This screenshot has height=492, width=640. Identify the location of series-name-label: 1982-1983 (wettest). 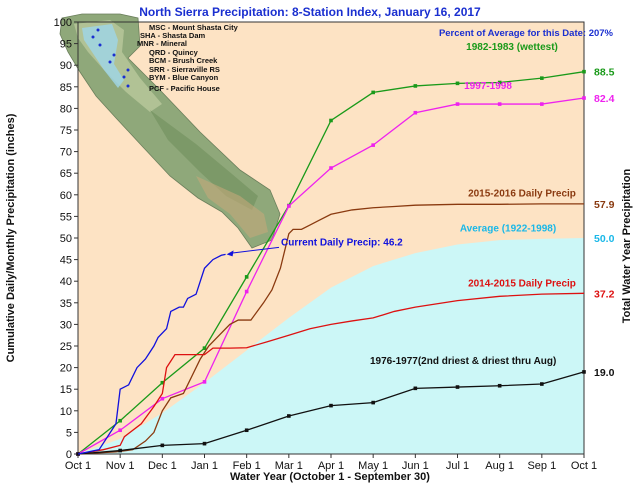
(512, 47).